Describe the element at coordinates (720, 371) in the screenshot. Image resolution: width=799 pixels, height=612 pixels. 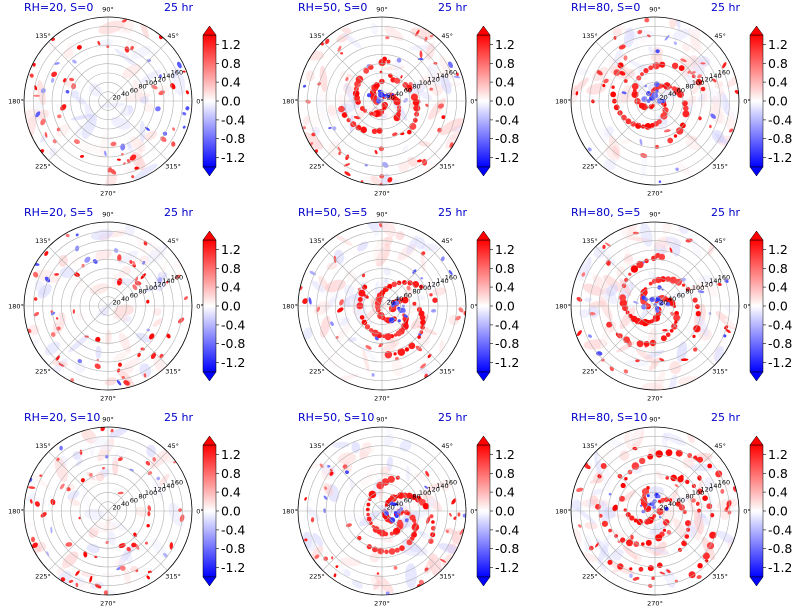
I see `theta-tick-label: 315°` at that location.